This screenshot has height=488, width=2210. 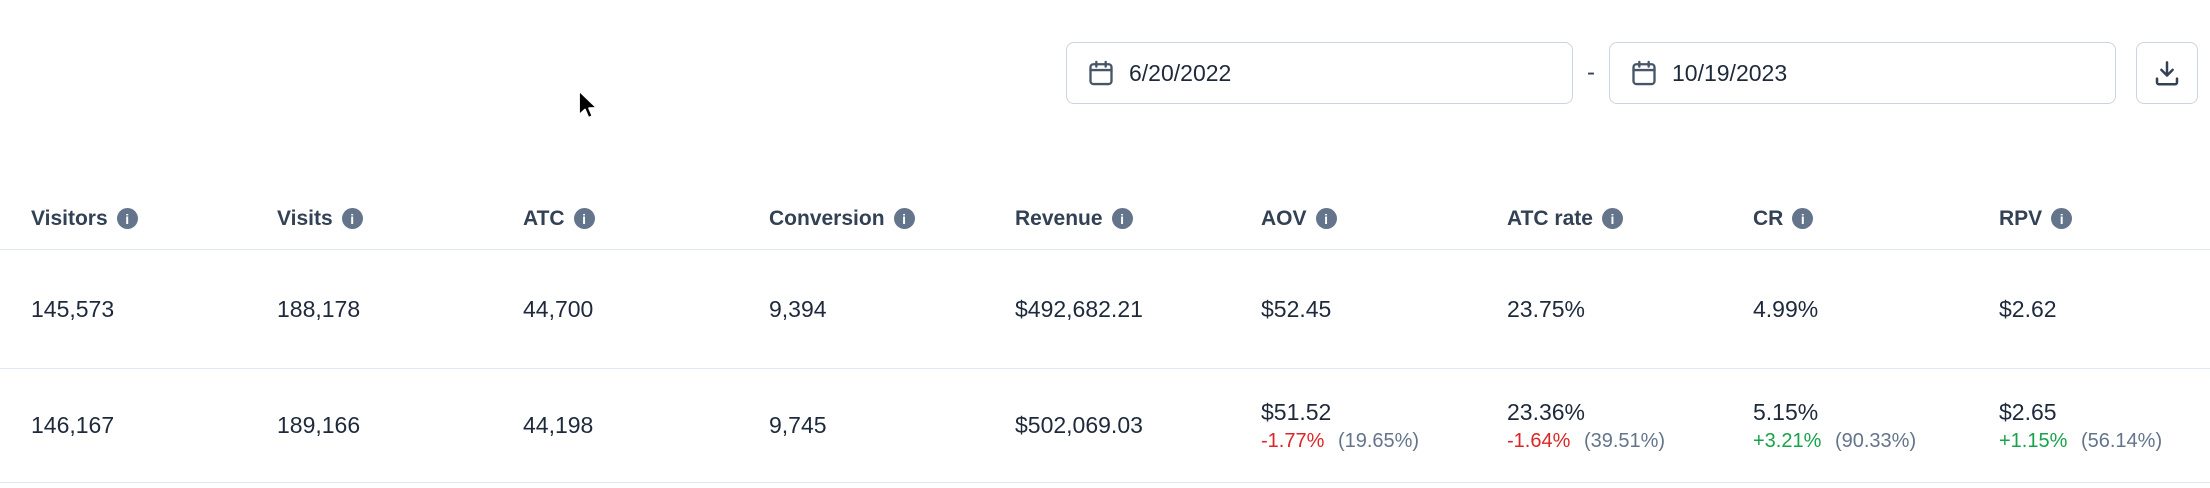 What do you see at coordinates (1786, 308) in the screenshot?
I see `cell-cr: 4.99%` at bounding box center [1786, 308].